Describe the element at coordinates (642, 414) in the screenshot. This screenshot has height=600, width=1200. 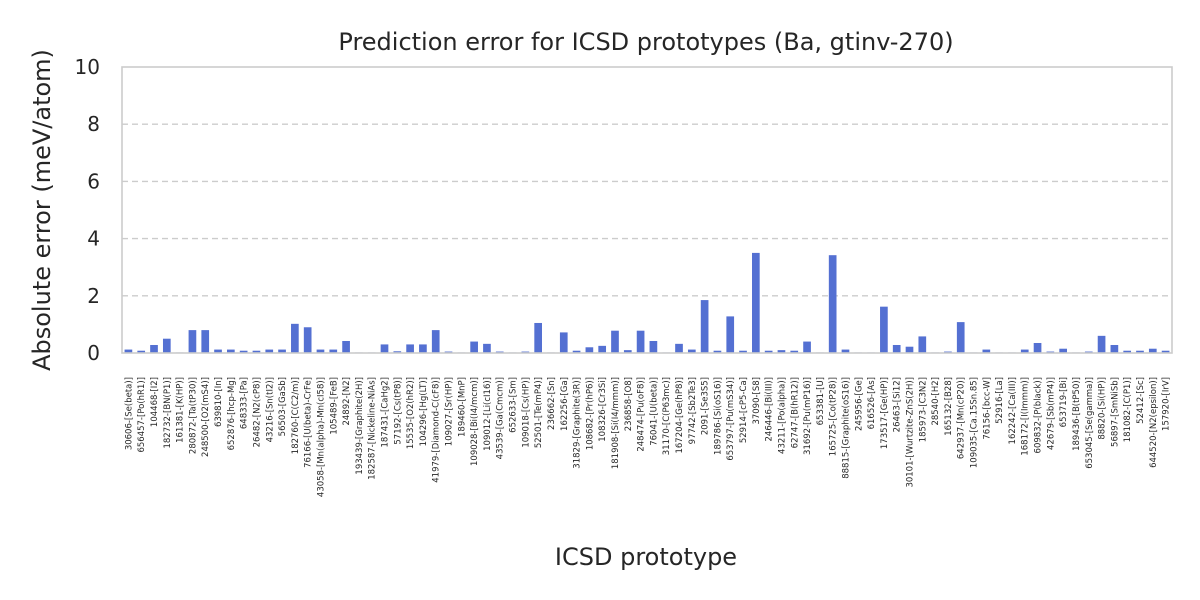
I see `x-tick-label: 248474-[Pu(oF8)]` at that location.